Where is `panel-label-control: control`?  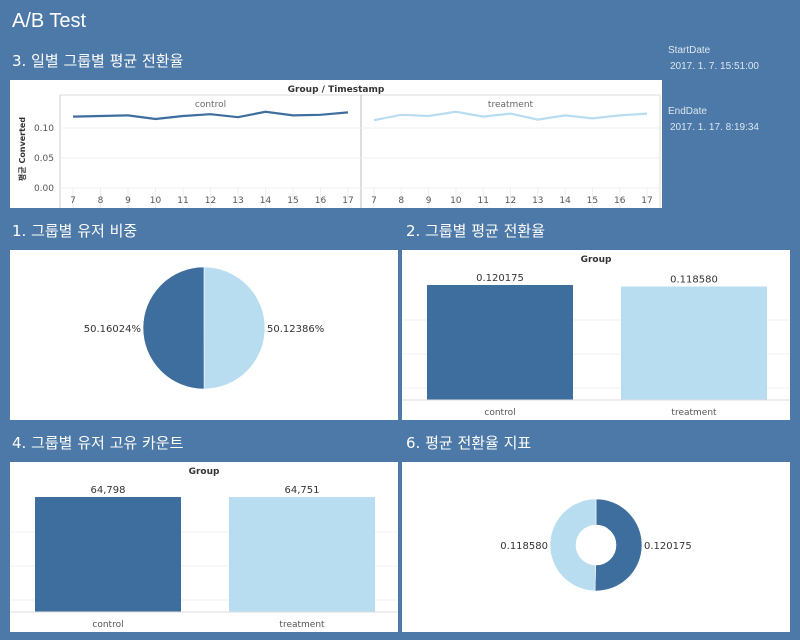 panel-label-control: control is located at coordinates (210, 105).